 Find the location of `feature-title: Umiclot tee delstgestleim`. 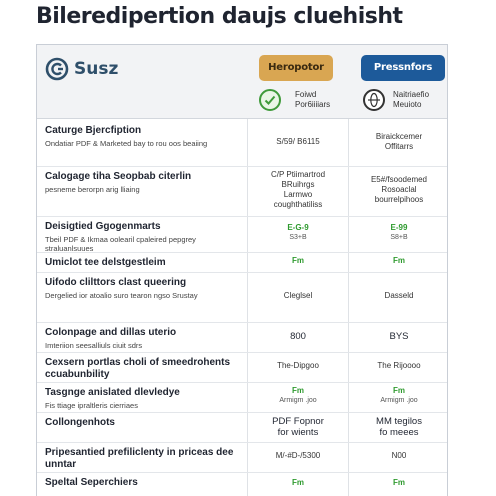

feature-title: Umiclot tee delstgestleim is located at coordinates (105, 262).